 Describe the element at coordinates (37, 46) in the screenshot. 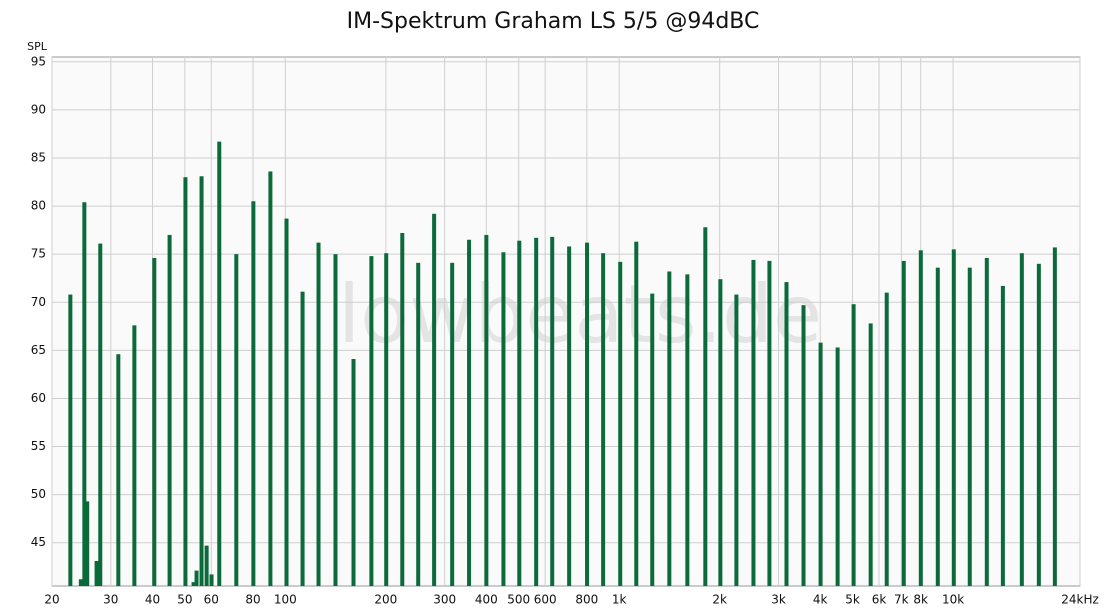

I see `y-axis-label: SPL` at that location.